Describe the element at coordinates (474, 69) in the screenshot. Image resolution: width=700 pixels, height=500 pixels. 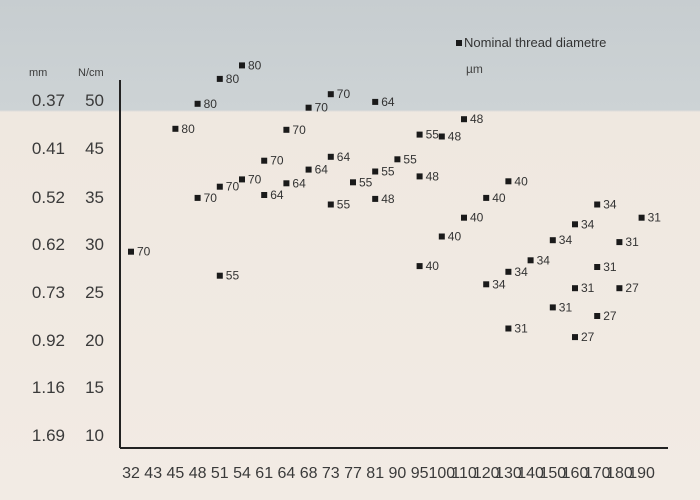
I see `legend-unit: µm` at that location.